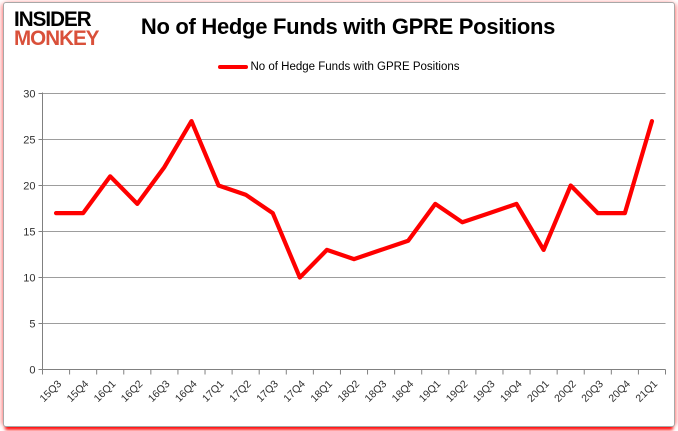 The width and height of the screenshot is (678, 431). Describe the element at coordinates (348, 391) in the screenshot. I see `x-tick-label: 18Q2` at that location.